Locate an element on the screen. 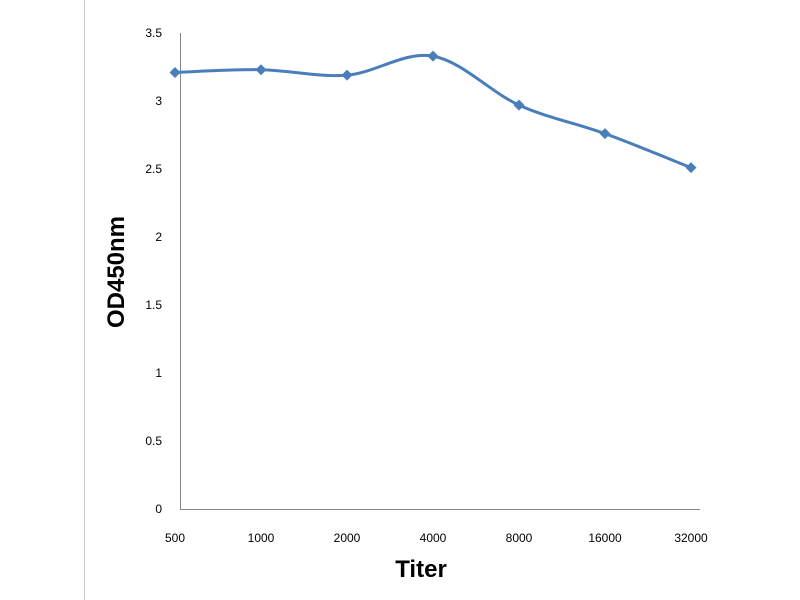  data-points is located at coordinates (433, 112).